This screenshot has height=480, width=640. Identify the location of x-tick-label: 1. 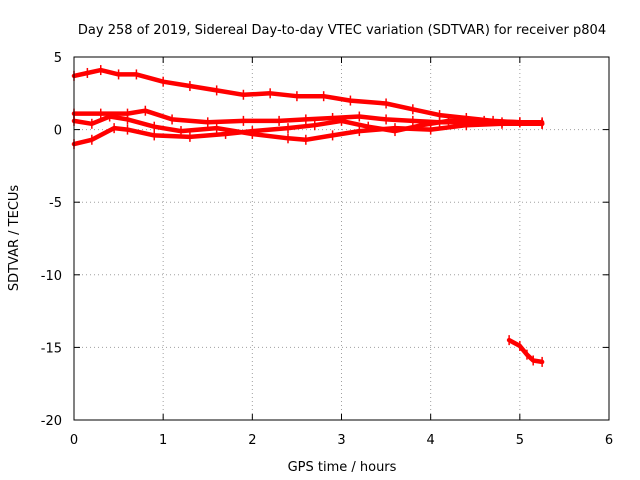
(163, 440).